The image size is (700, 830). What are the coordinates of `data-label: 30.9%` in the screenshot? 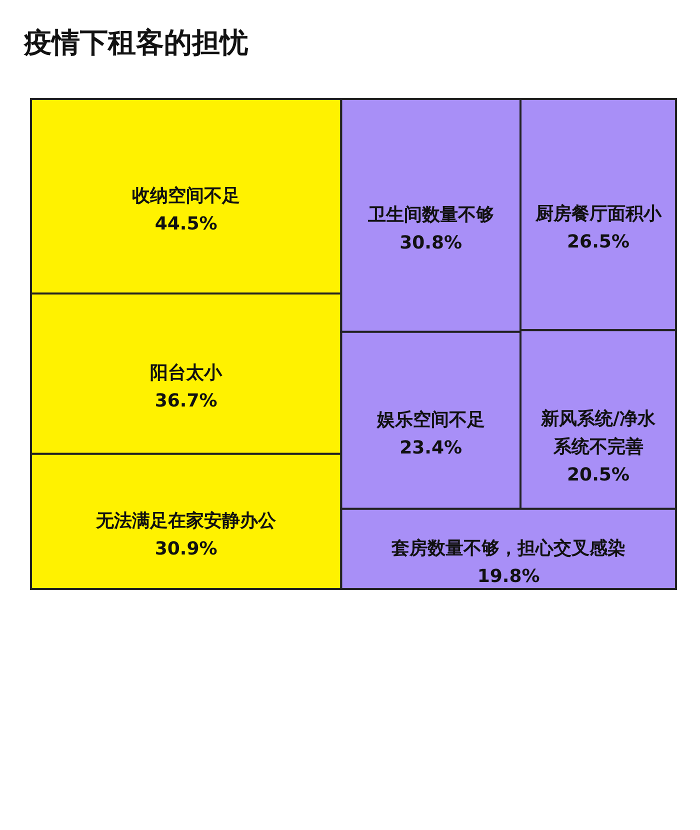 It's located at (186, 549).